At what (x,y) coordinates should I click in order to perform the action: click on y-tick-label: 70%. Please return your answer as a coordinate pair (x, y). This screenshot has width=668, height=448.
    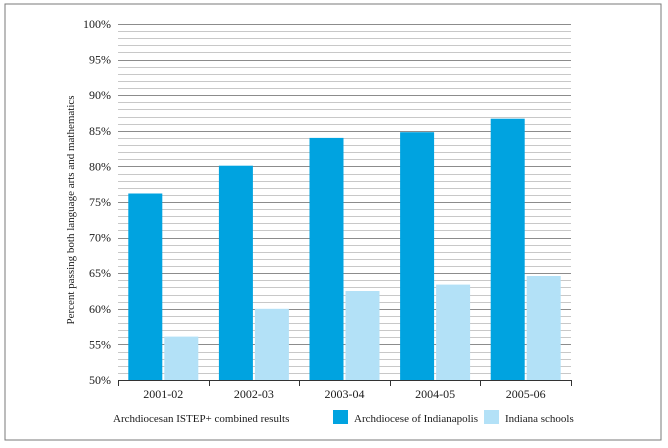
    Looking at the image, I should click on (100, 238).